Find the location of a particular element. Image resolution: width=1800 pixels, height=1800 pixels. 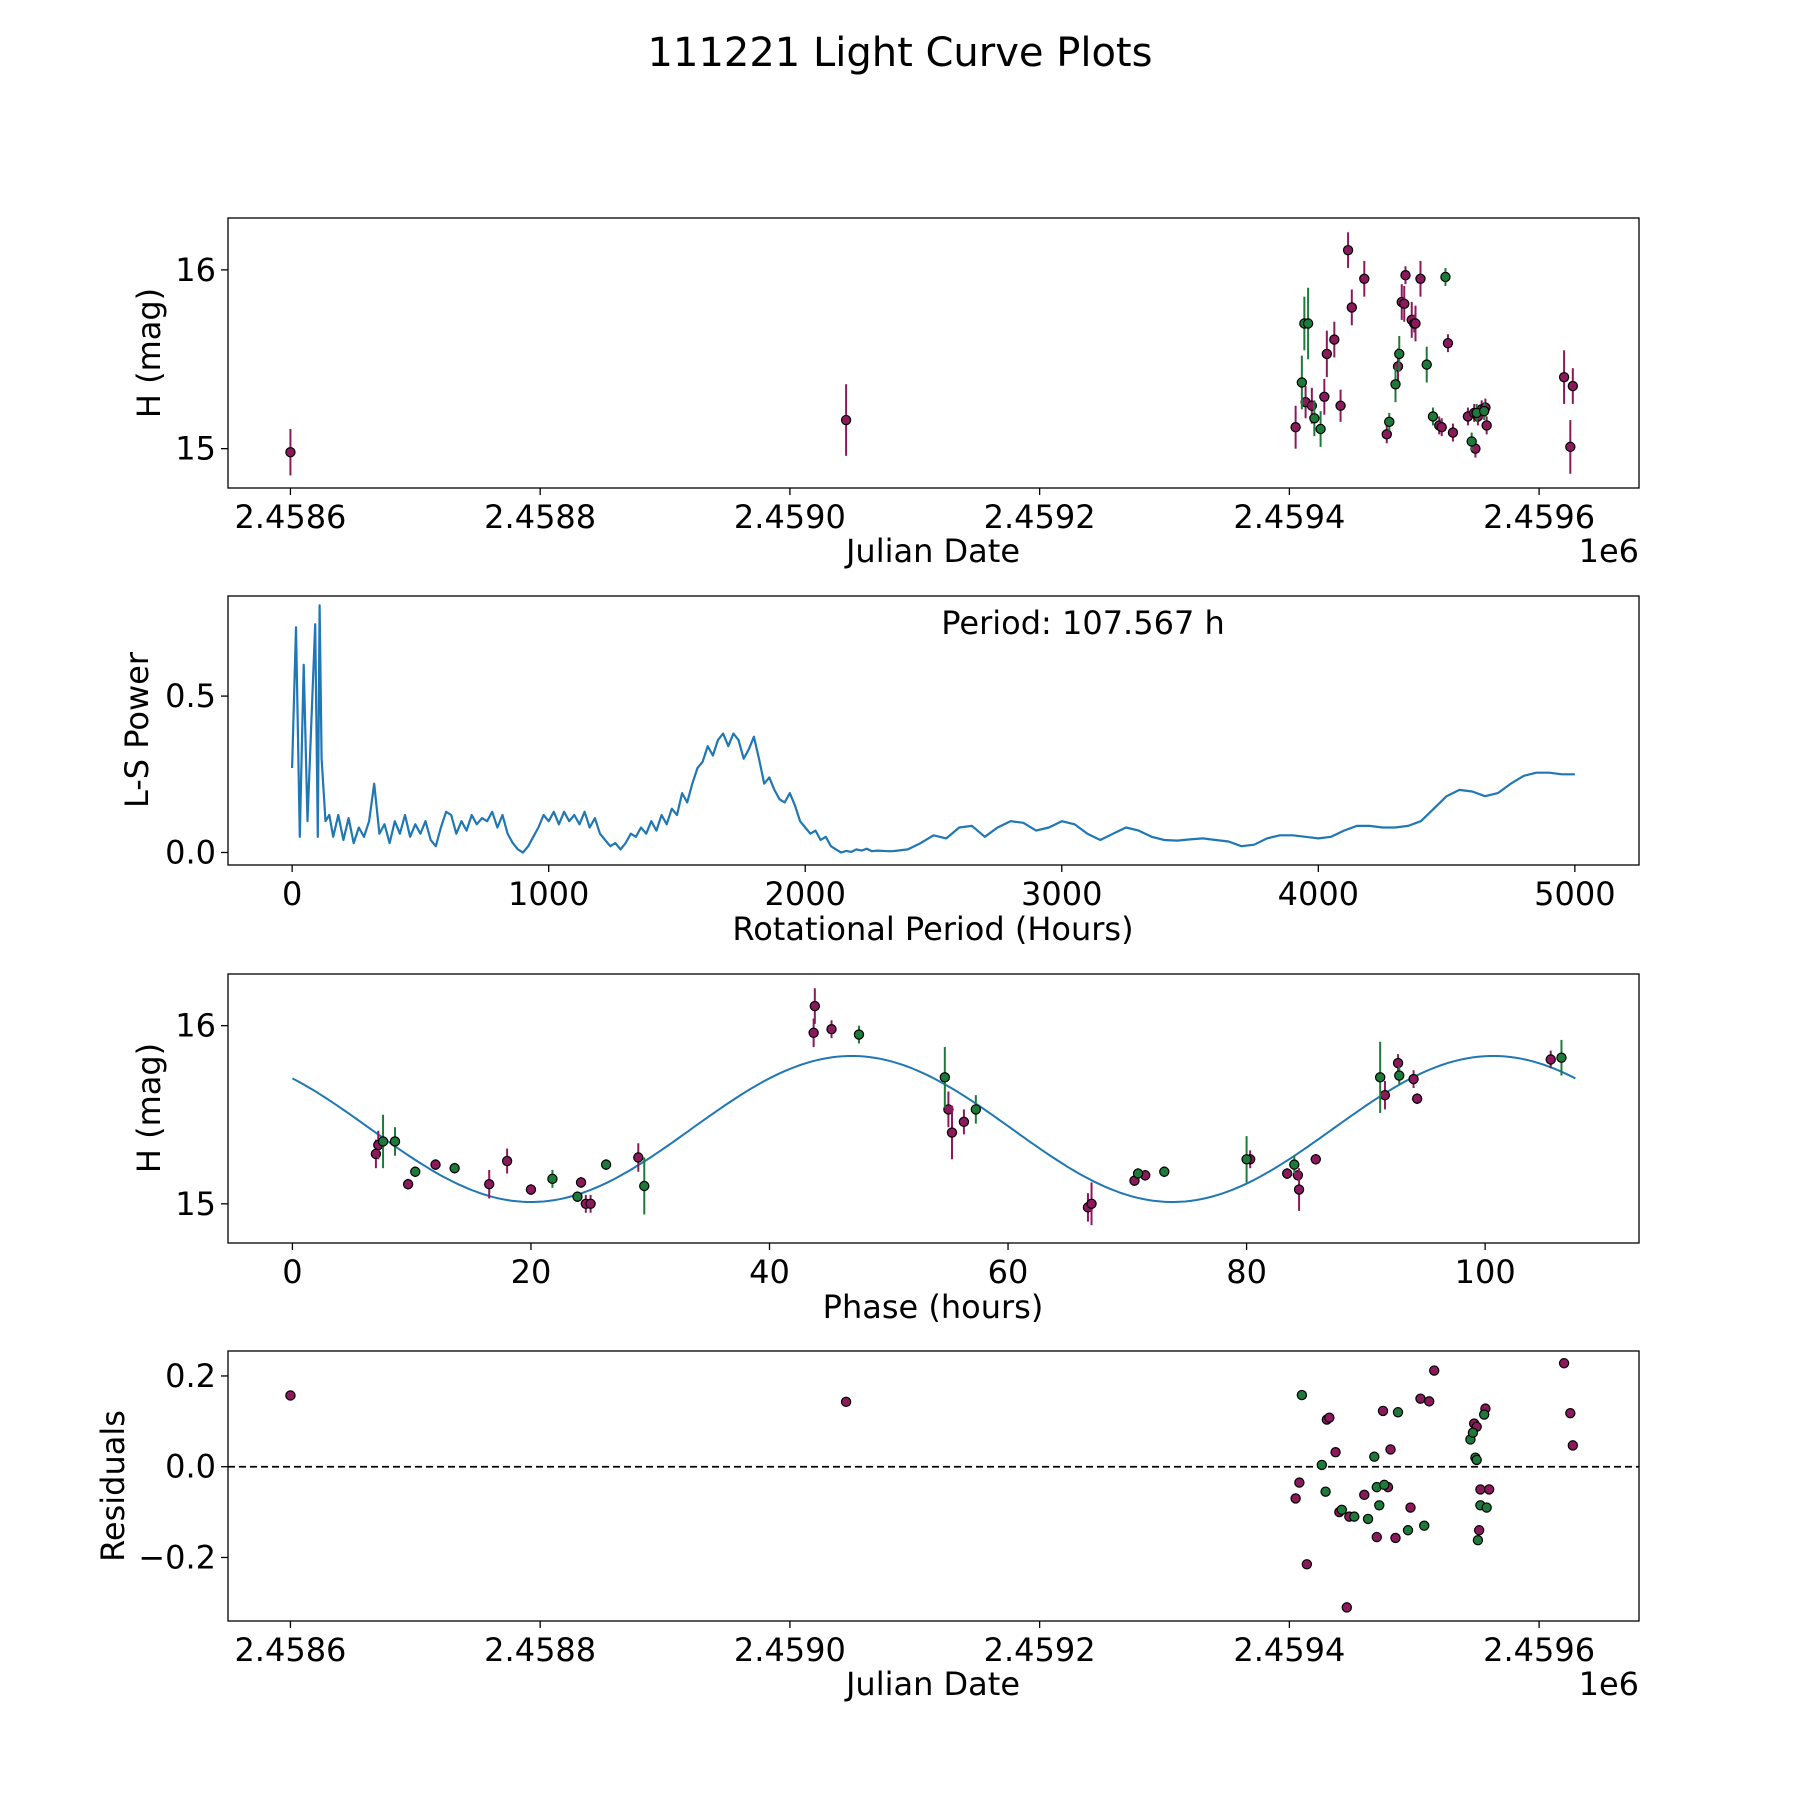

residuals-marks is located at coordinates (933, 1485).